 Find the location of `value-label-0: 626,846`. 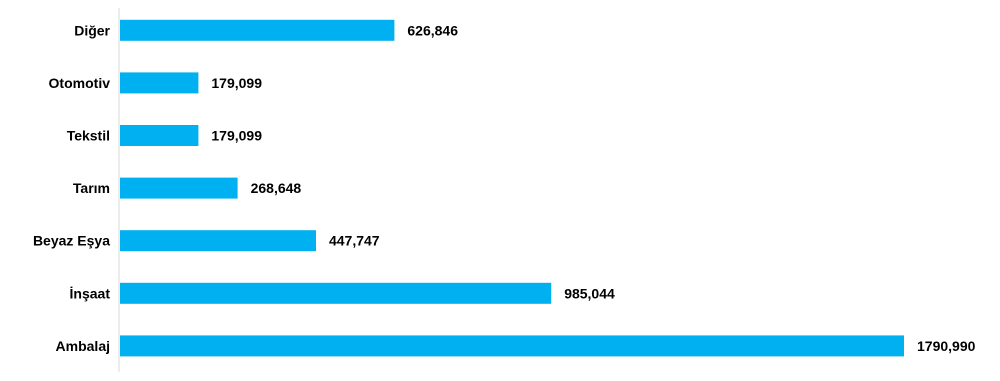

value-label-0: 626,846 is located at coordinates (432, 30).